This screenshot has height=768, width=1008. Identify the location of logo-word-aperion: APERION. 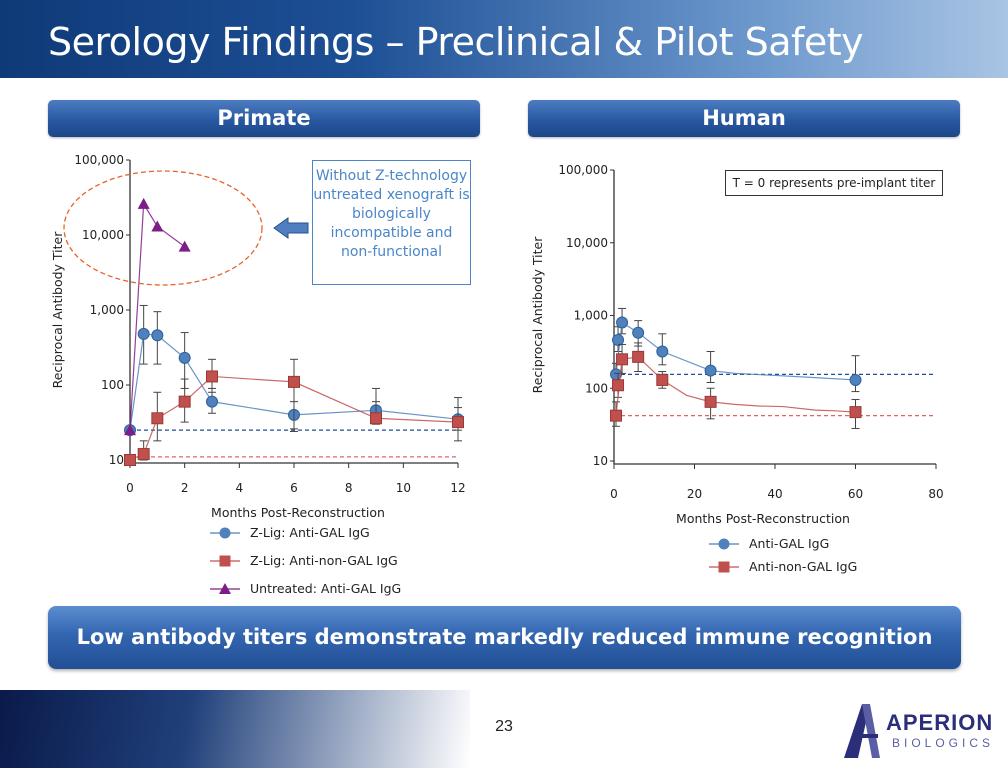
(940, 722).